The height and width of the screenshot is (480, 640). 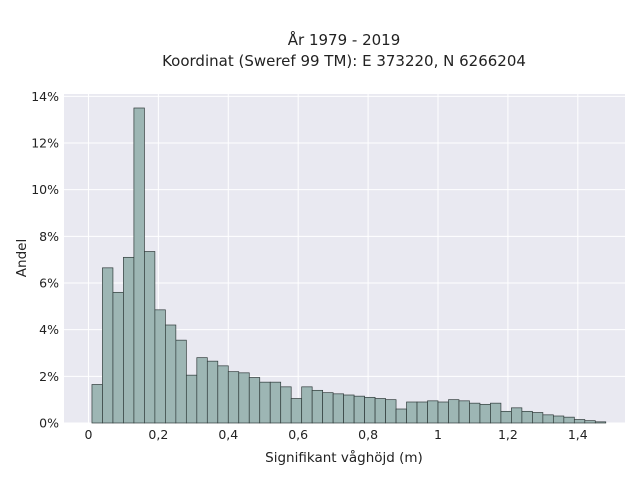 I want to click on y-tick-label: 0%, so click(x=49, y=423).